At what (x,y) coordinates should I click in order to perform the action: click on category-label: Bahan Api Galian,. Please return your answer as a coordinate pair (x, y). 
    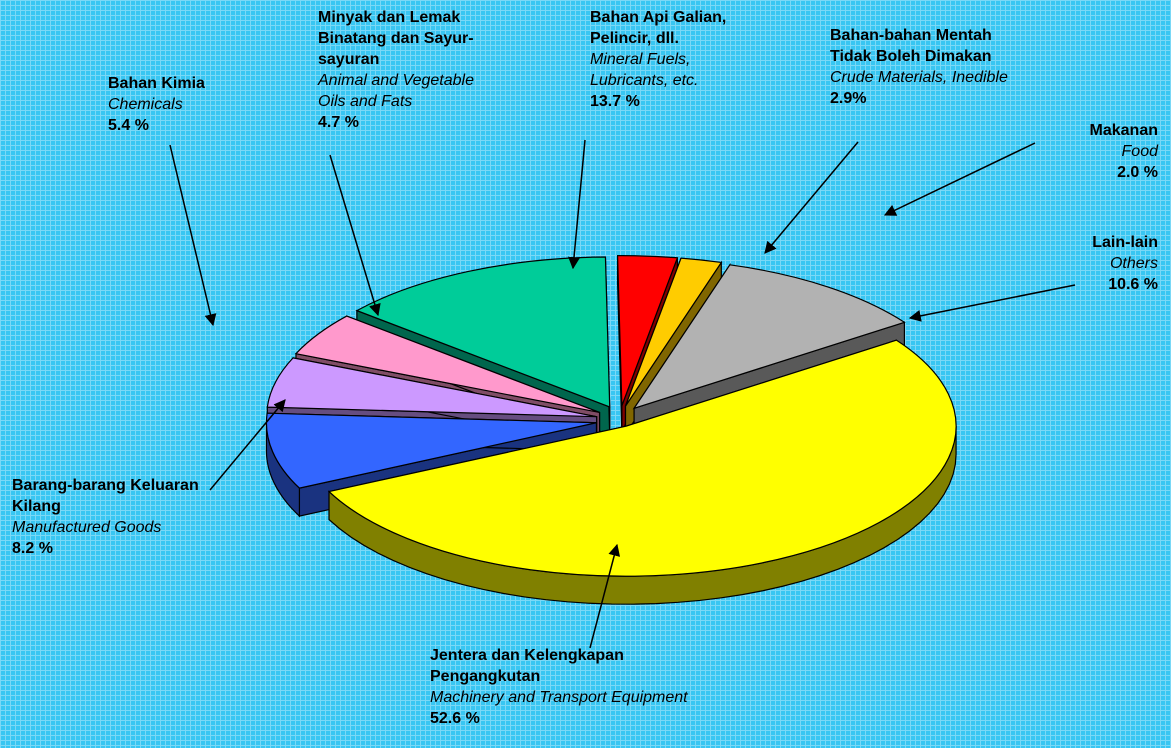
    Looking at the image, I should click on (658, 17).